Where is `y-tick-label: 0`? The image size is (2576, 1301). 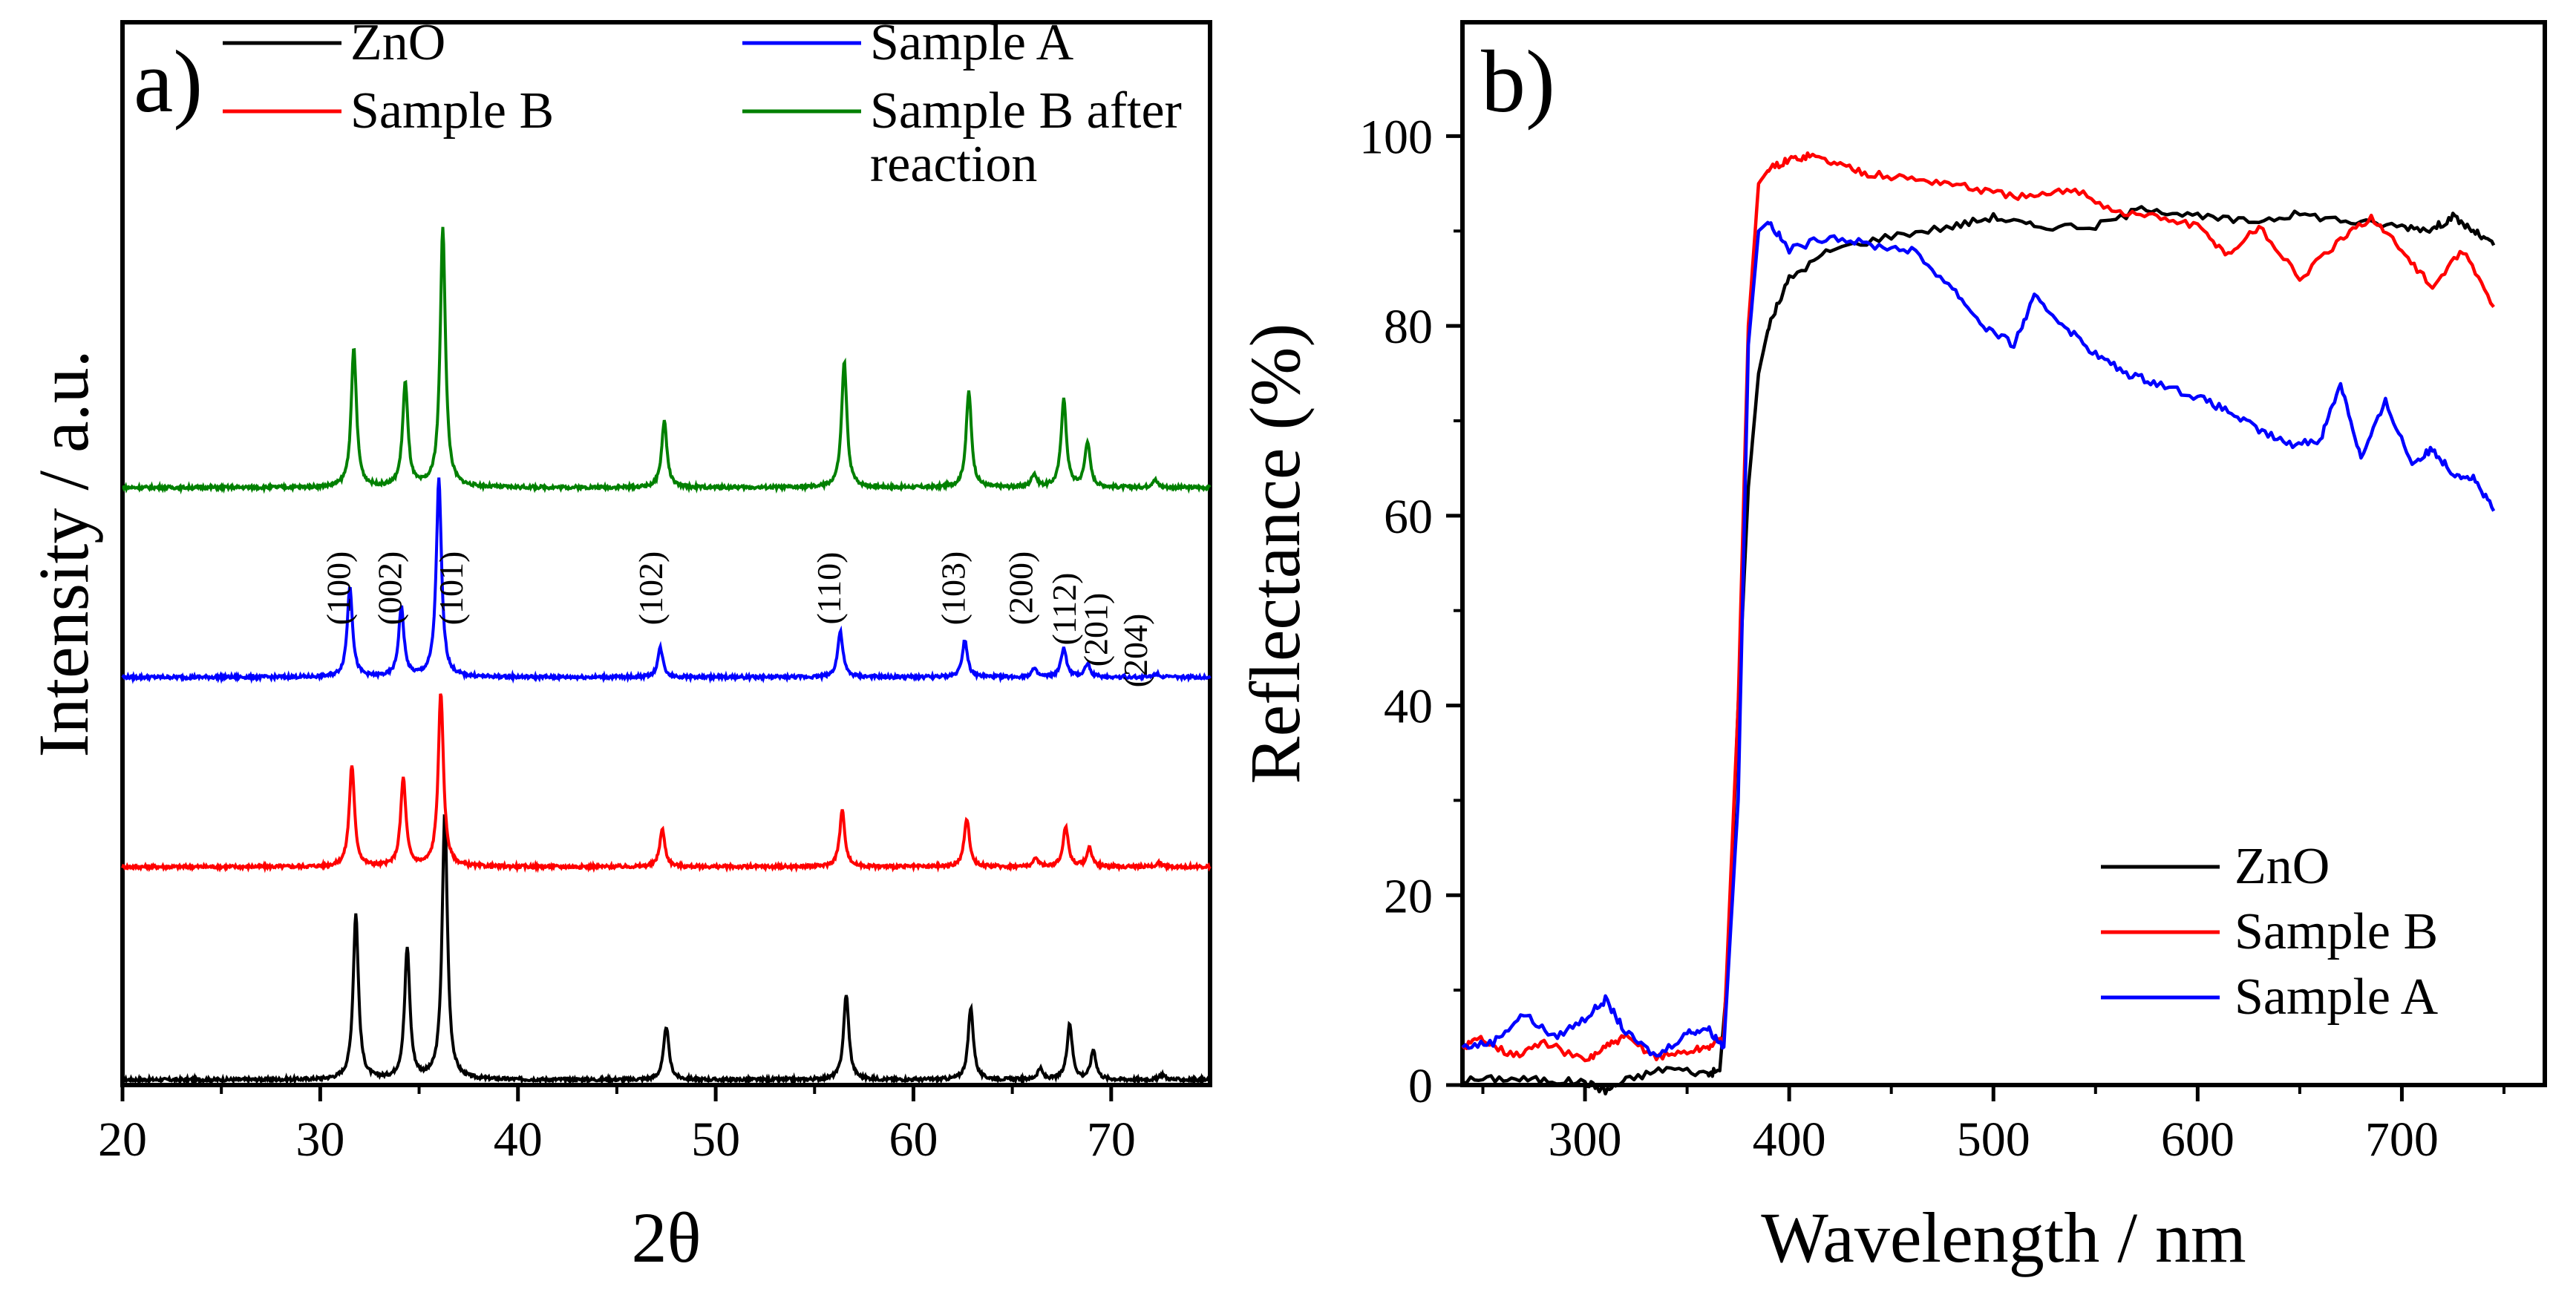
y-tick-label: 0 is located at coordinates (1420, 1086).